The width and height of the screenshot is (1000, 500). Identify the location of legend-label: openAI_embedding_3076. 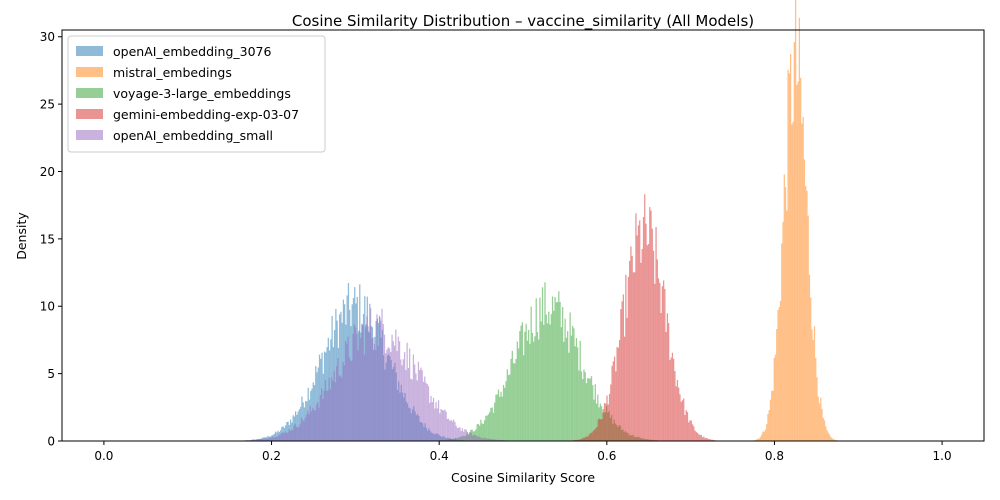
(192, 51).